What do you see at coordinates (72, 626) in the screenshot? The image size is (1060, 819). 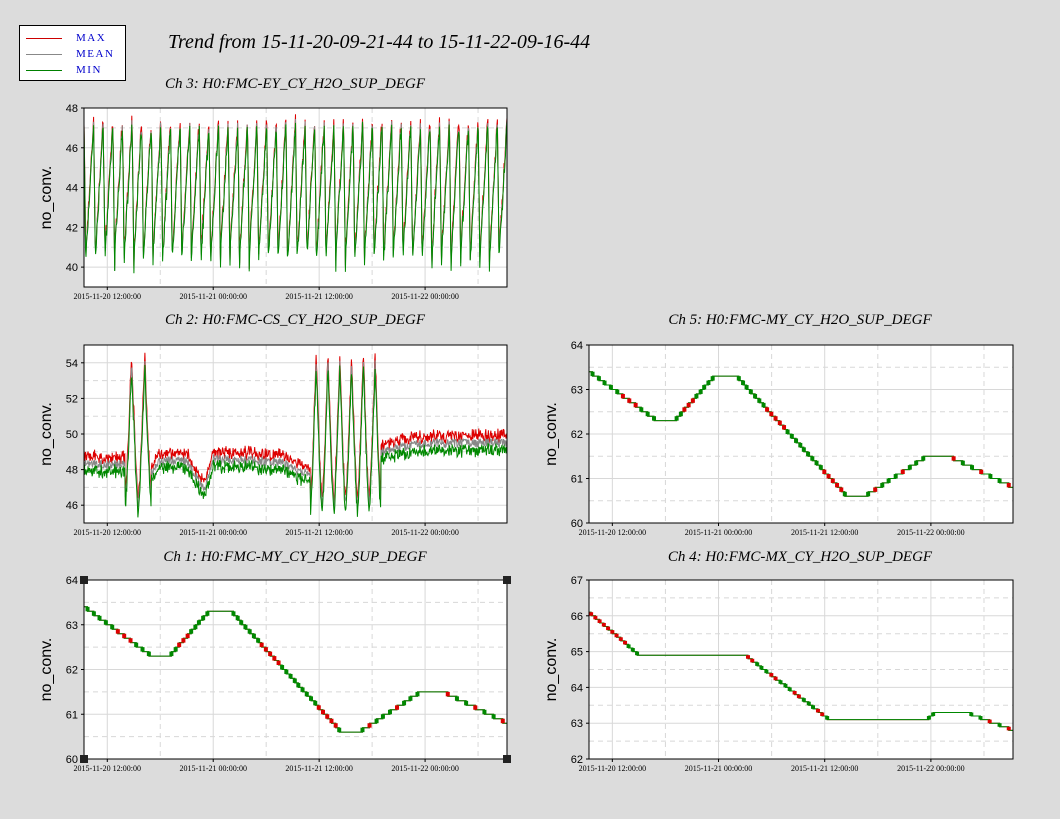 I see `y-tick-label: 63` at bounding box center [72, 626].